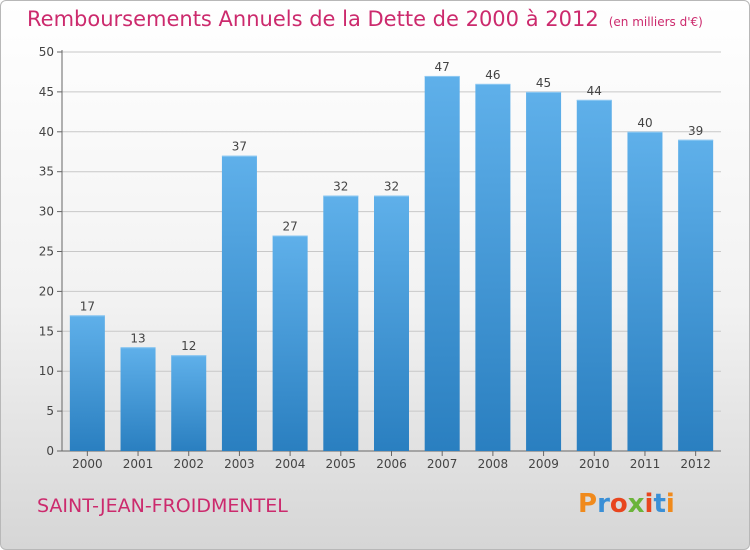  Describe the element at coordinates (188, 346) in the screenshot. I see `bar-value-label: 12` at that location.